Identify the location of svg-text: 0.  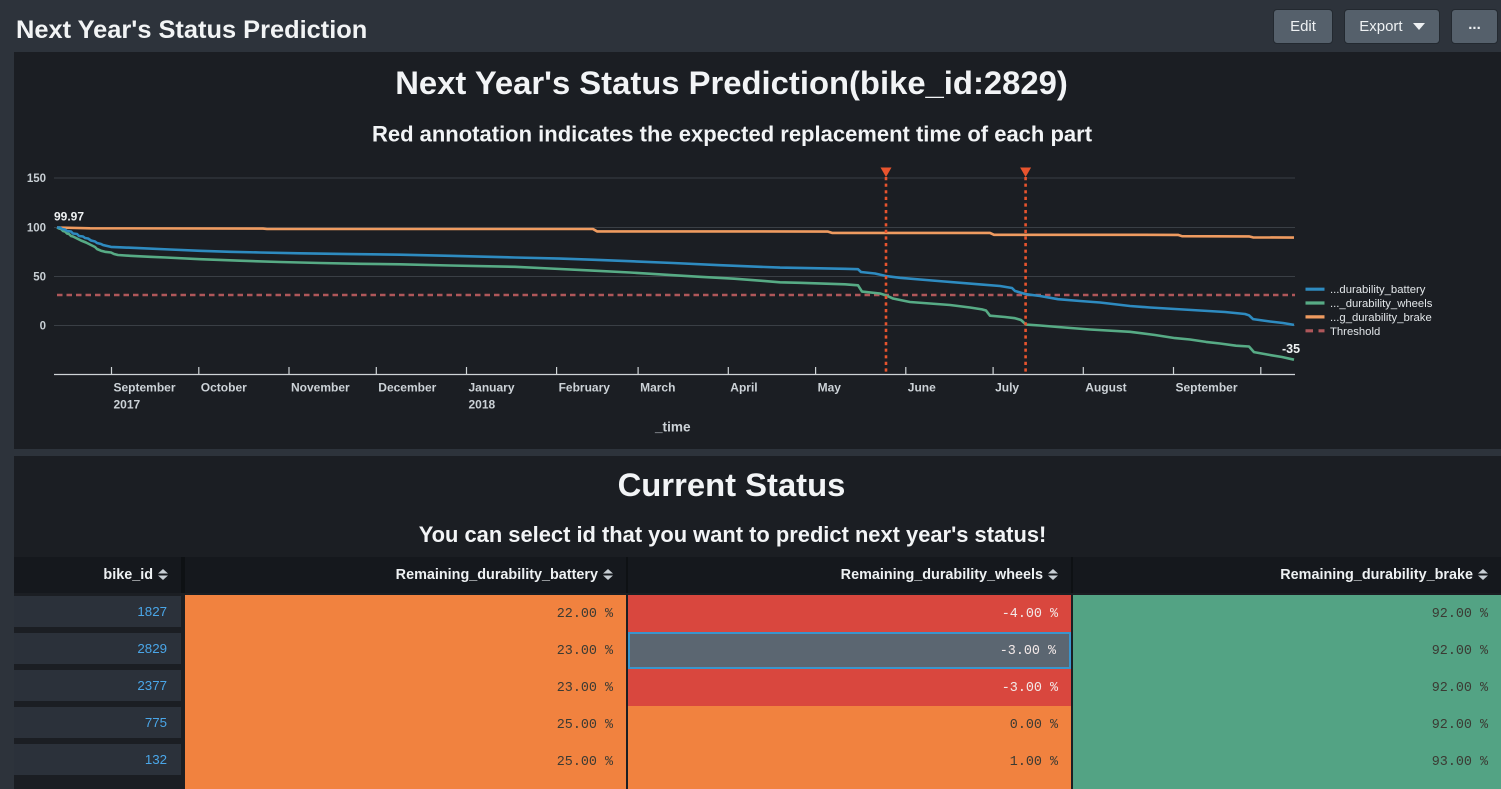
(43, 327).